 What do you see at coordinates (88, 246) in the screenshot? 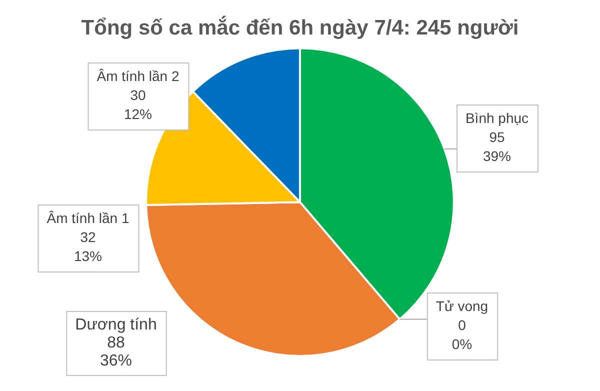
I see `data-label: 32 13%` at bounding box center [88, 246].